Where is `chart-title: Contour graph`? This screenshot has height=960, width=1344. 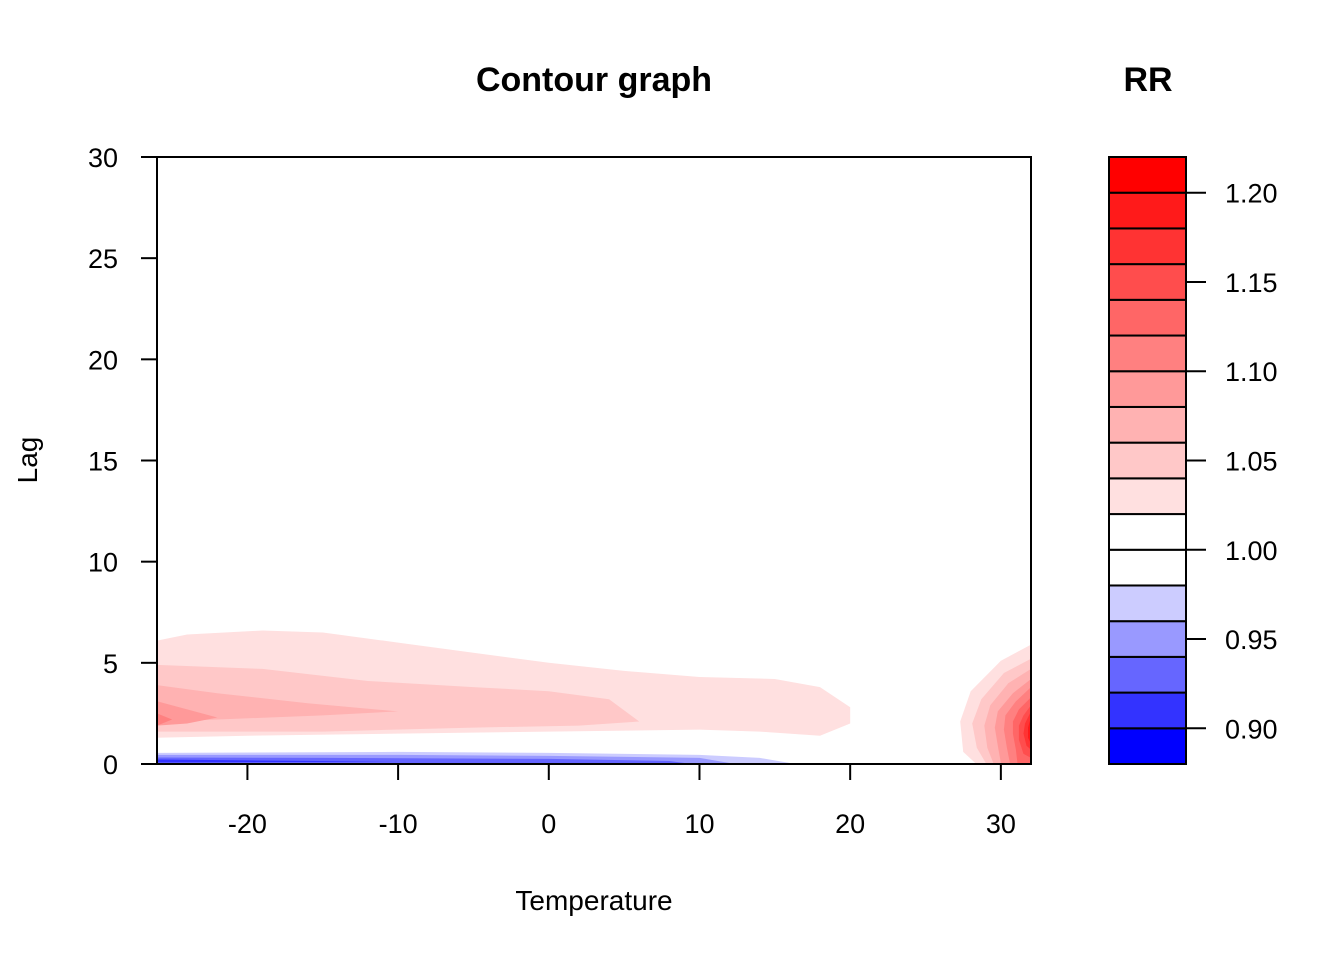 chart-title: Contour graph is located at coordinates (594, 80).